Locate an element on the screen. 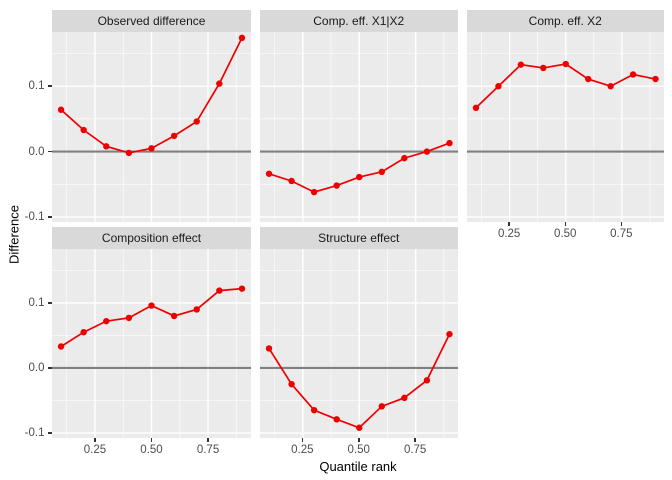 This screenshot has width=672, height=480. facet-strip-label: Observed difference is located at coordinates (151, 20).